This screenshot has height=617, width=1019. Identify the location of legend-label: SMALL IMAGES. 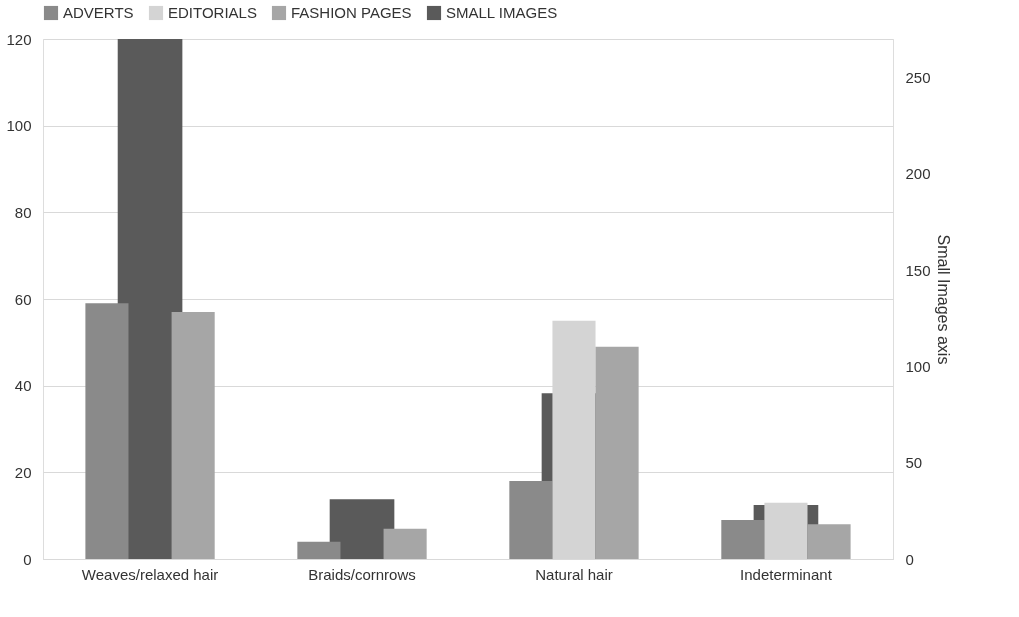
(502, 12).